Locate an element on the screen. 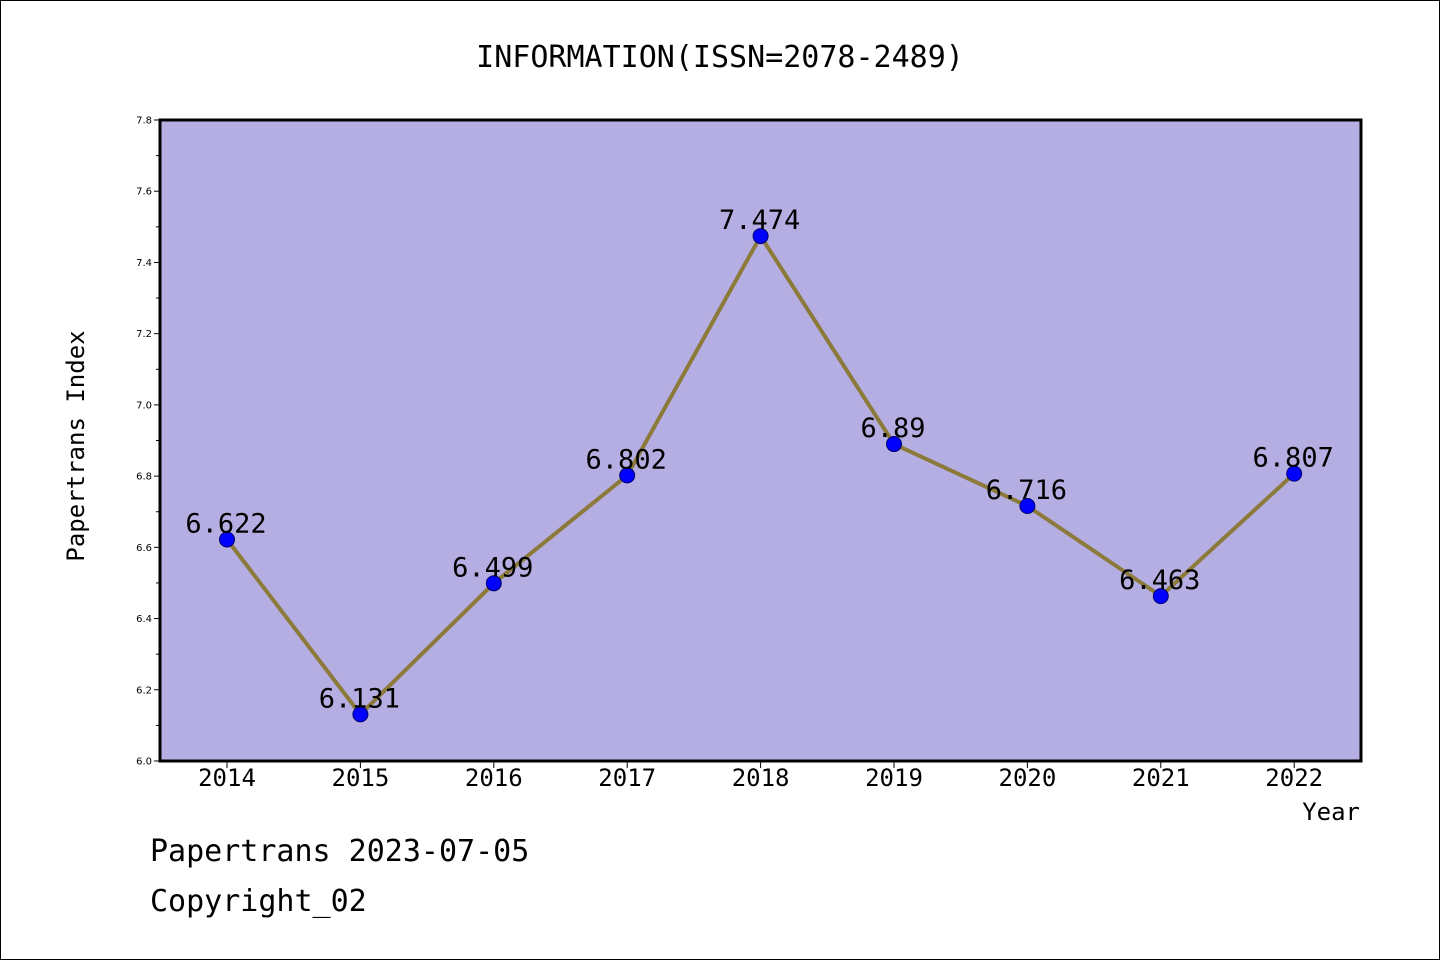  chart-title: INFORMATION(ISSN=2078-2489) is located at coordinates (720, 57).